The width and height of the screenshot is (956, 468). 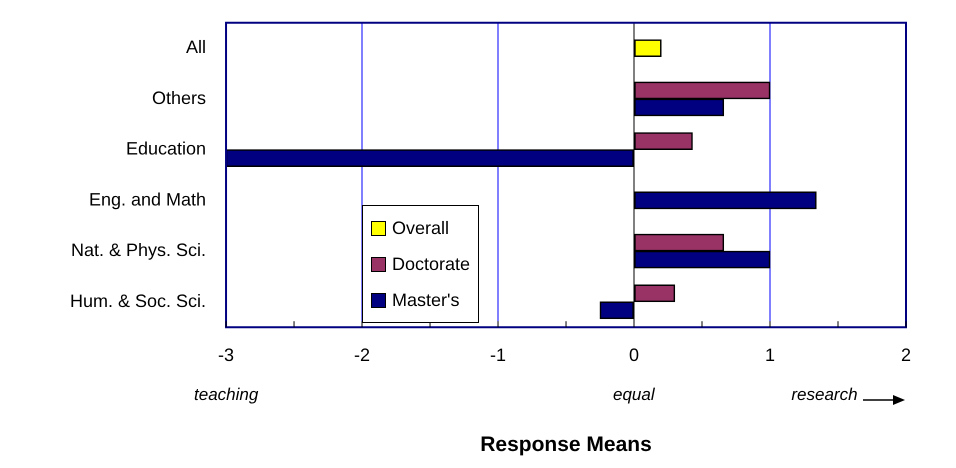 I want to click on x-tick-label: -1, so click(x=498, y=354).